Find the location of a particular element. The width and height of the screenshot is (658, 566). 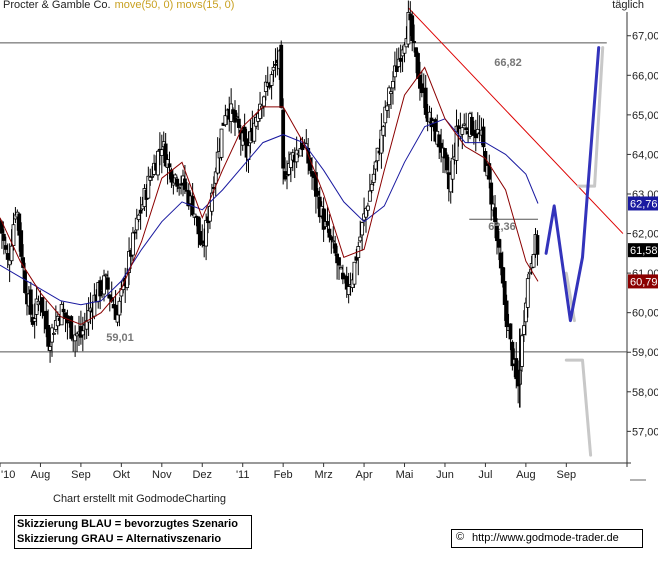

source-url-box: © http://www.godmode-trader.de is located at coordinates (547, 538).